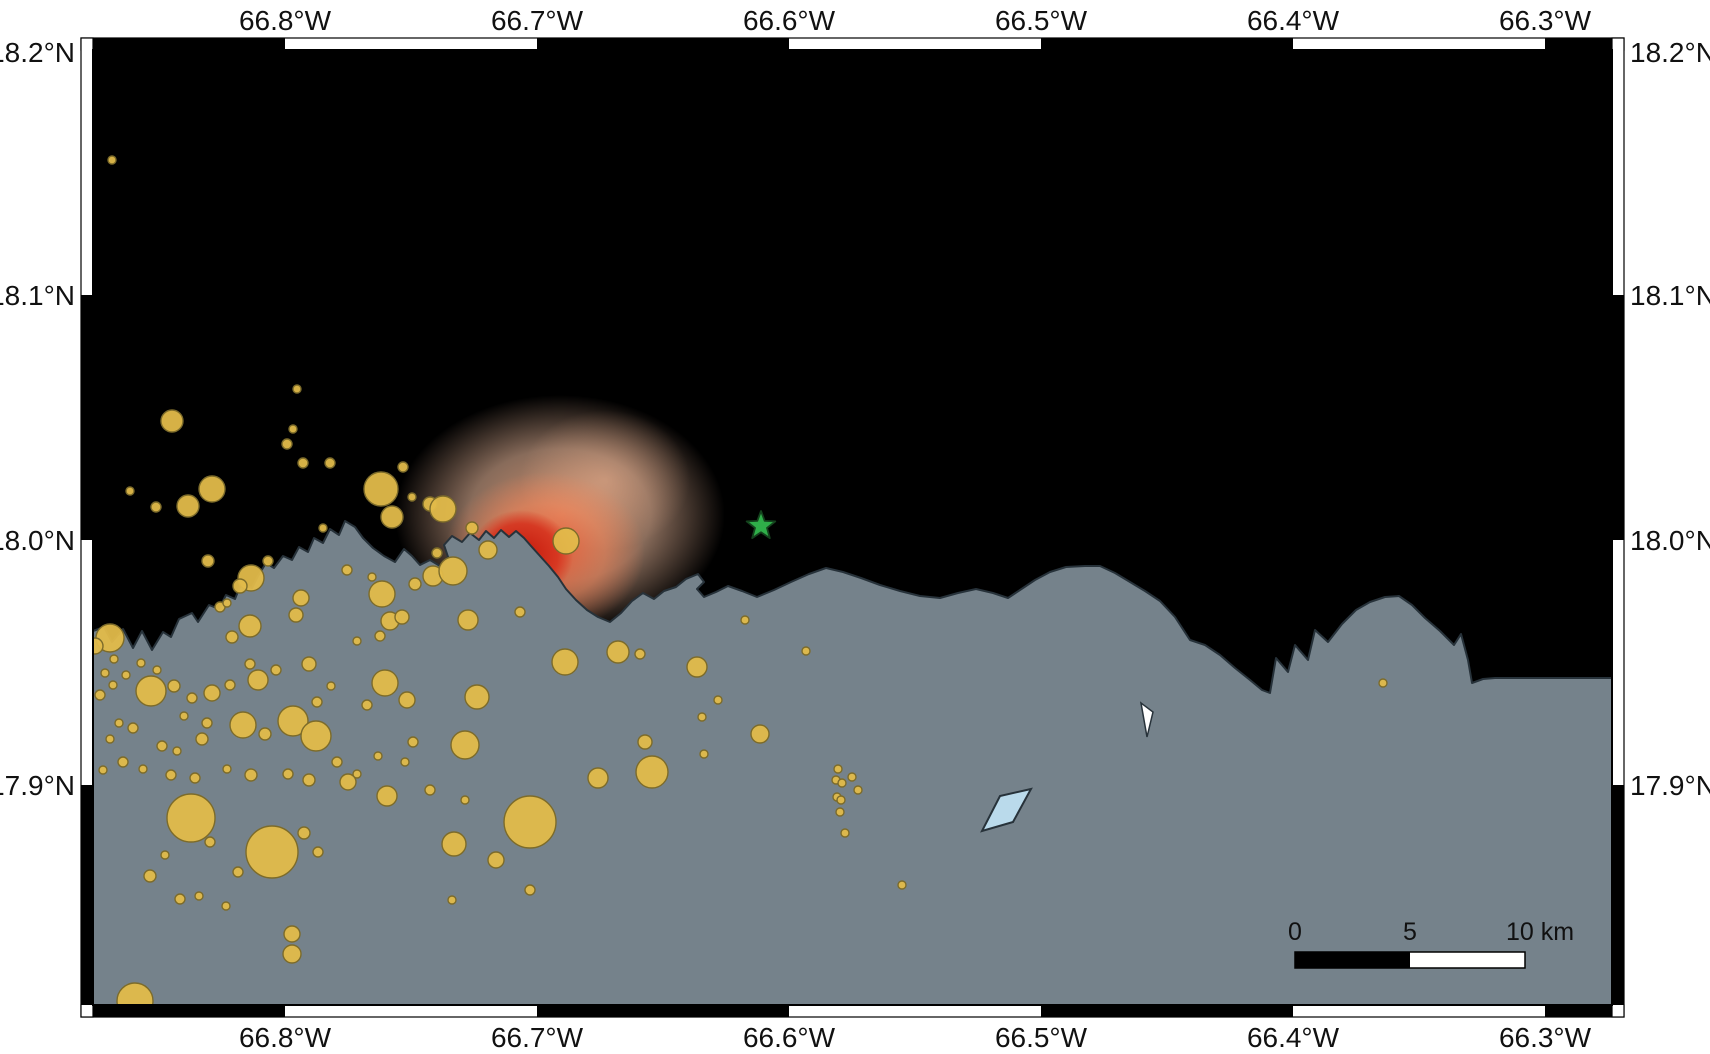 This screenshot has height=1054, width=1710. I want to click on lon-tick-label-top: 66.8°W, so click(285, 20).